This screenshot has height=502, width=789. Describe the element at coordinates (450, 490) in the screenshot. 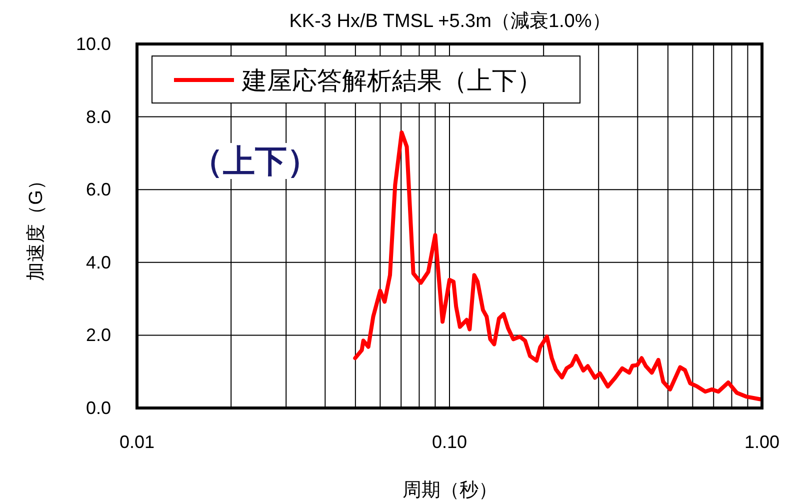

I see `x-axis-title: 周期（秒）` at that location.